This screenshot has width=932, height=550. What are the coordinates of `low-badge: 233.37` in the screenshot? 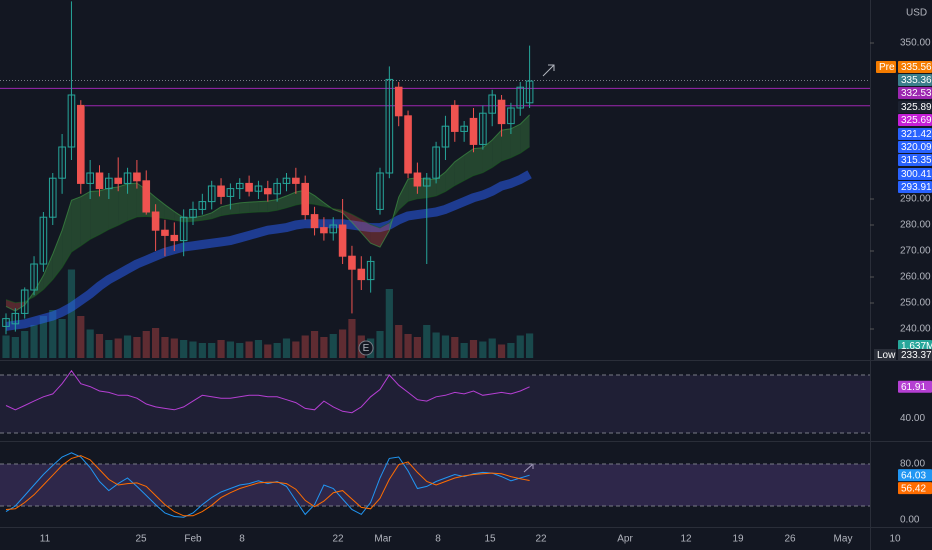 It's located at (915, 355).